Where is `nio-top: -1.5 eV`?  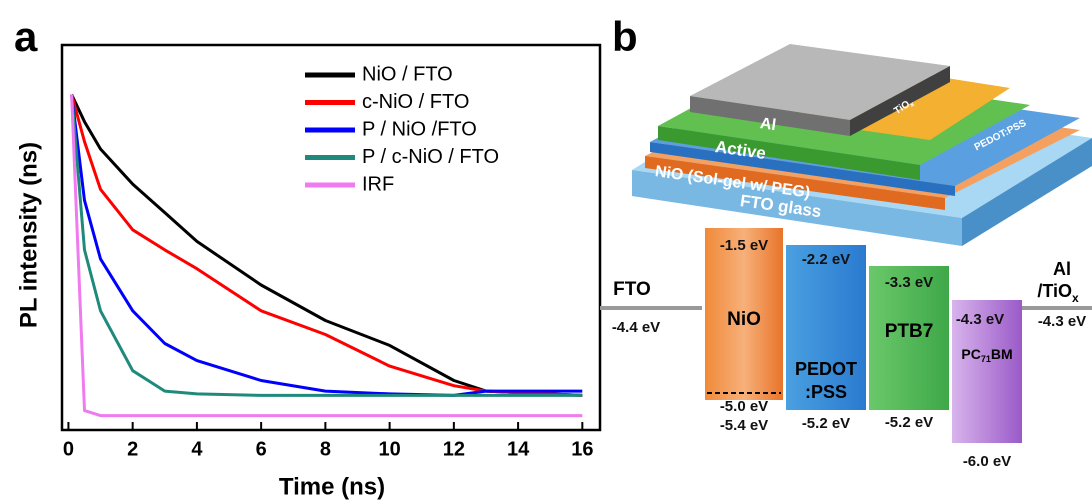
nio-top: -1.5 eV is located at coordinates (744, 245).